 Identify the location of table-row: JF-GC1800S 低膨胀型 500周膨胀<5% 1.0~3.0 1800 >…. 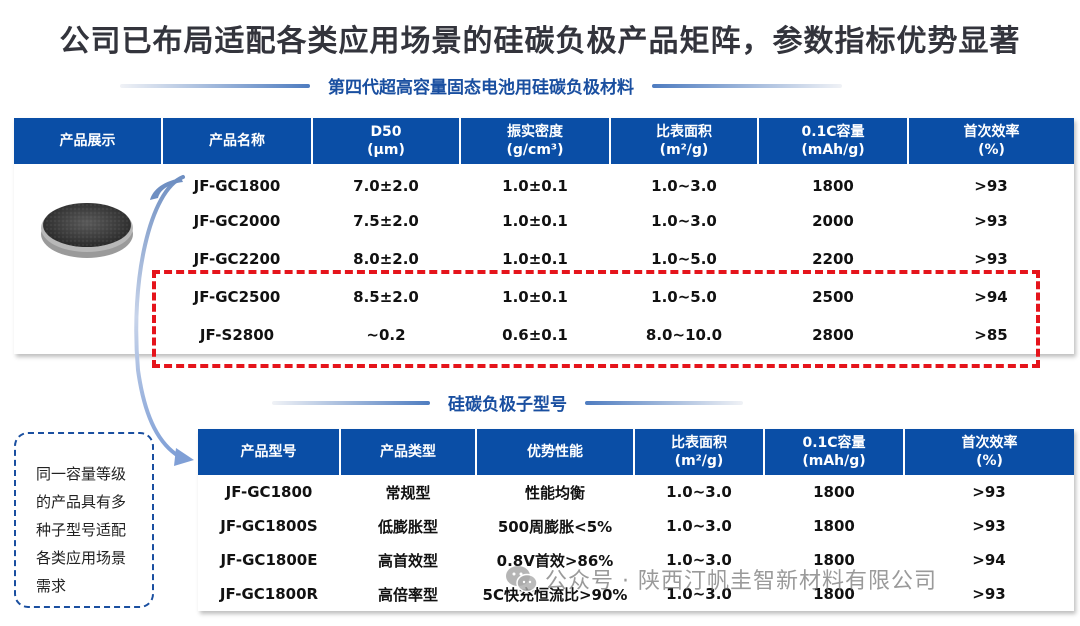
(636, 526).